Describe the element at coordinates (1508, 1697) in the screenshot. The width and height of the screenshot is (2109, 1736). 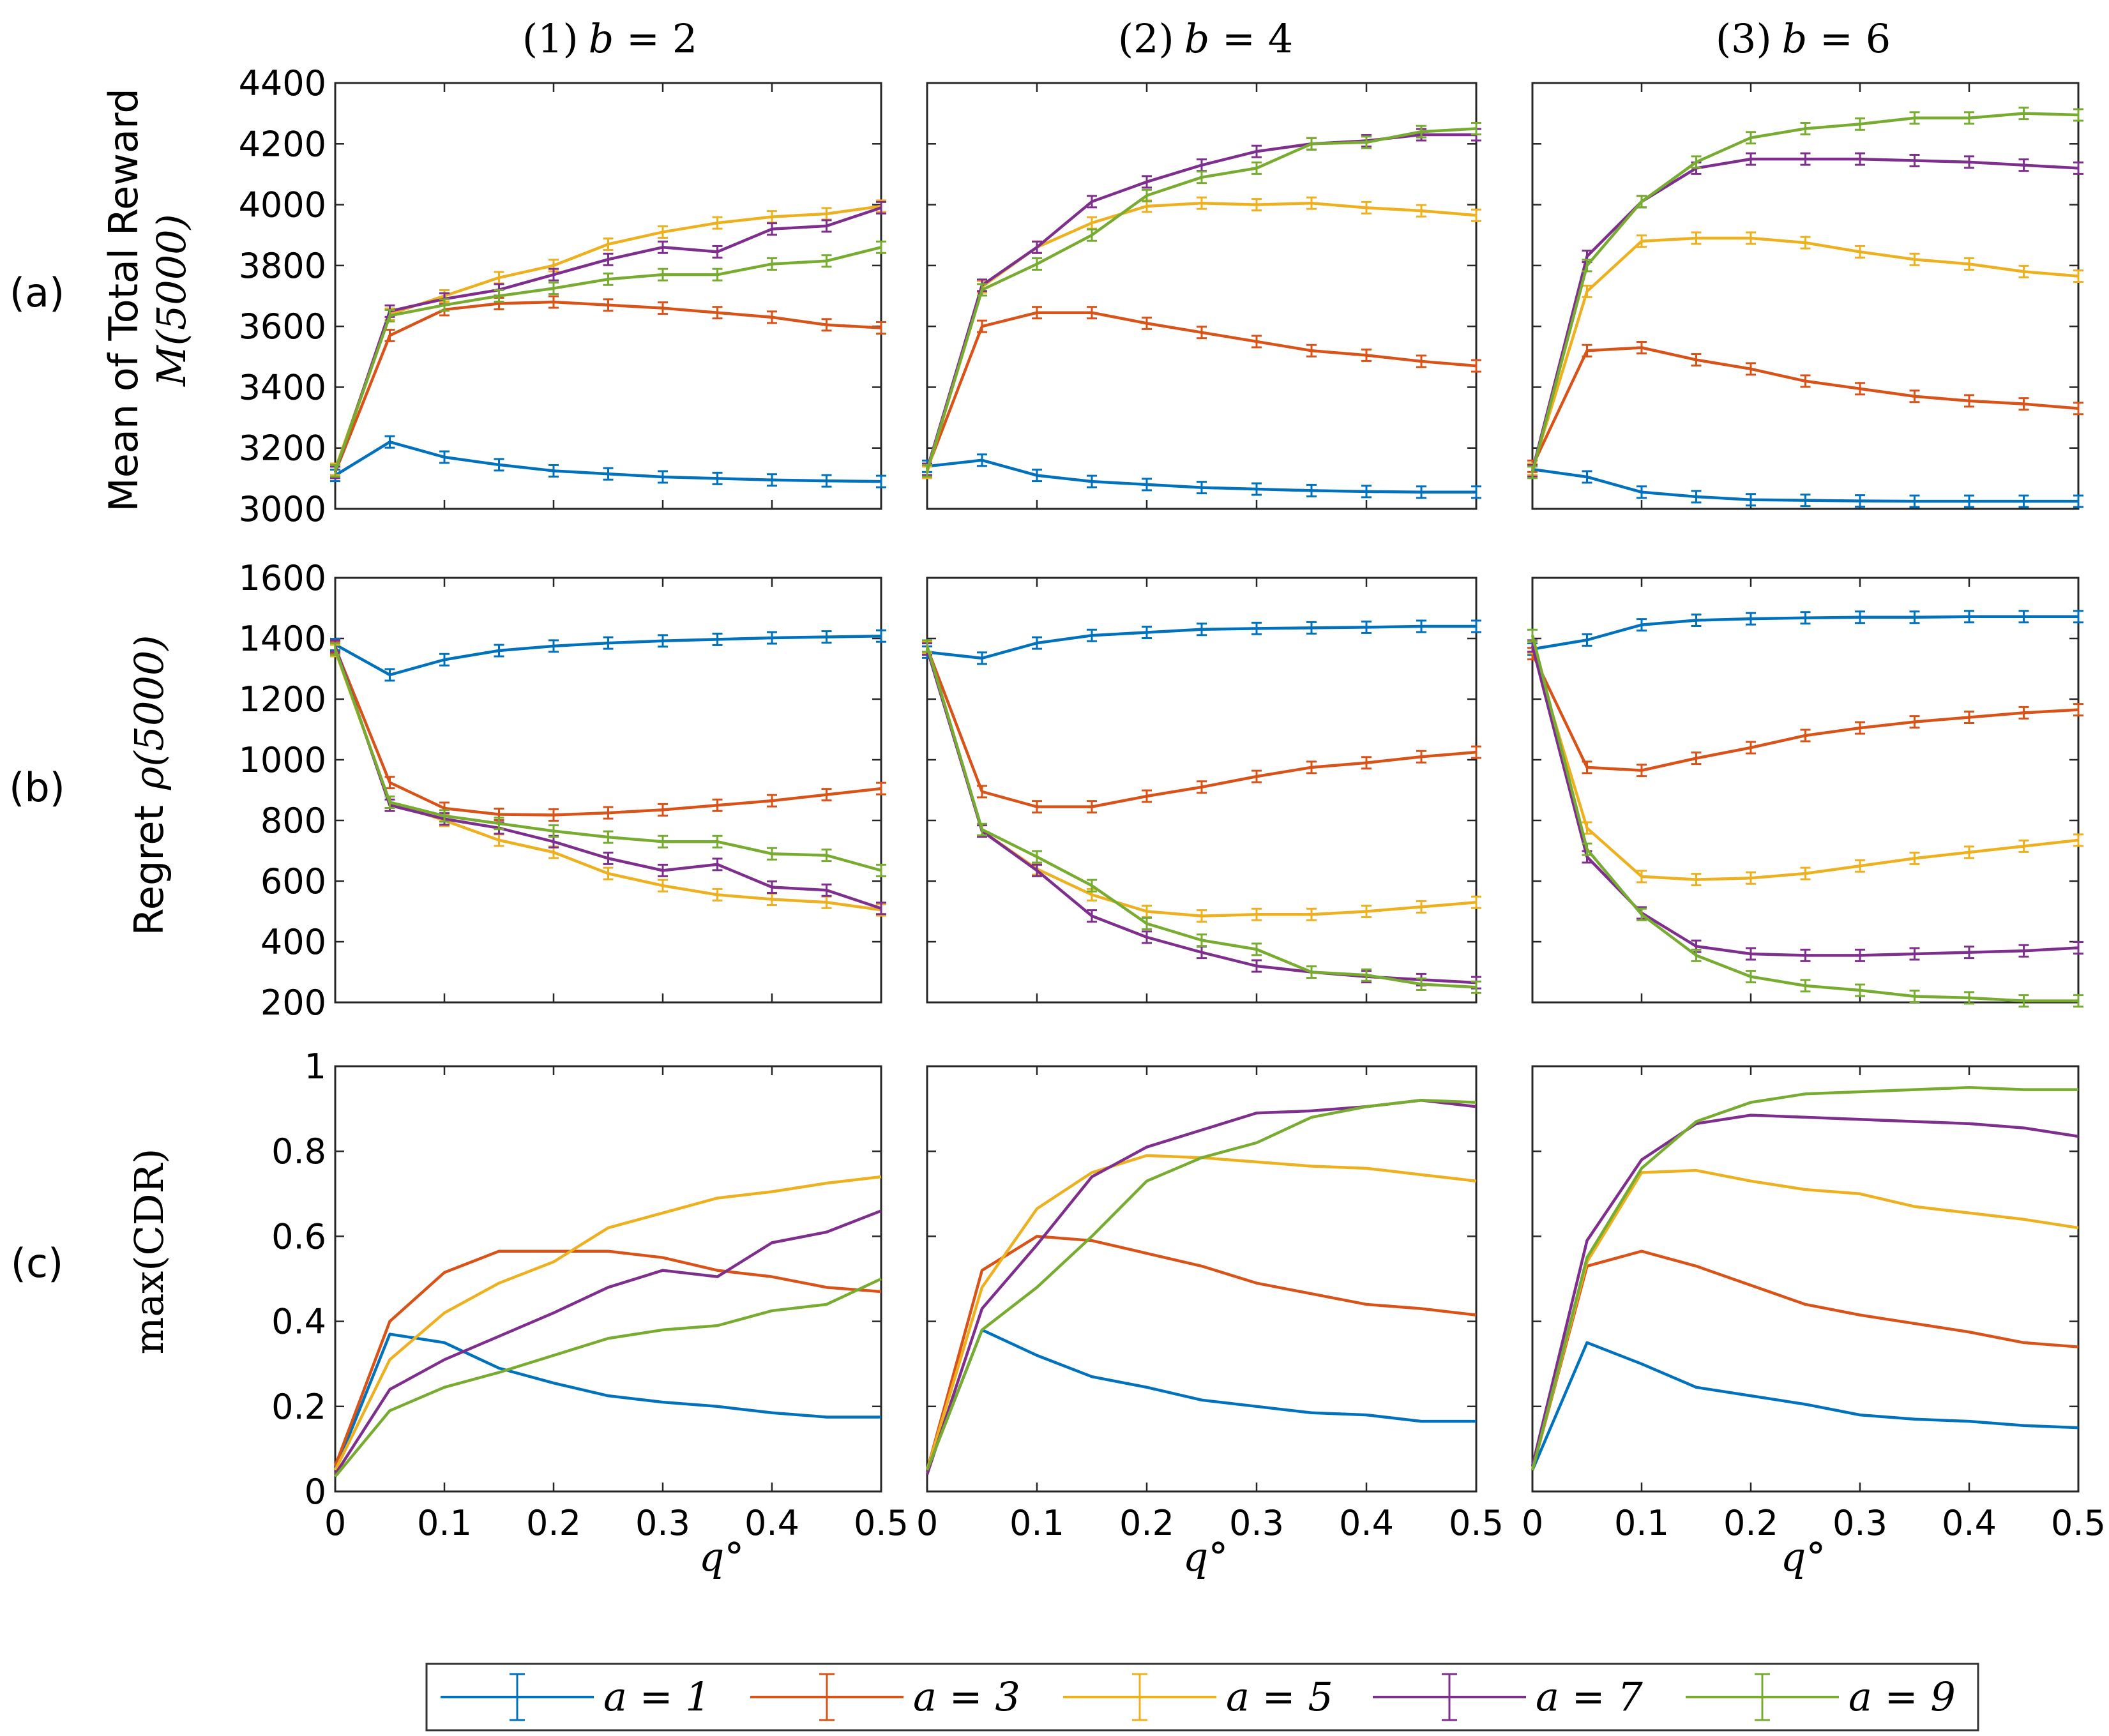
I see `legend-item-a7: a = 7` at that location.